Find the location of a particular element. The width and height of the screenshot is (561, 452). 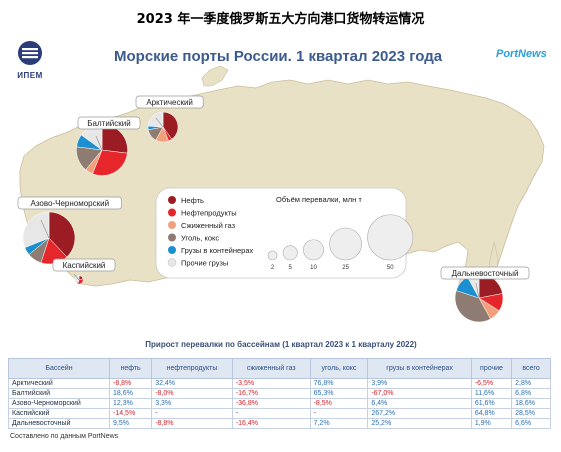

ipem-logo-text: ИПЕМ is located at coordinates (30, 75).